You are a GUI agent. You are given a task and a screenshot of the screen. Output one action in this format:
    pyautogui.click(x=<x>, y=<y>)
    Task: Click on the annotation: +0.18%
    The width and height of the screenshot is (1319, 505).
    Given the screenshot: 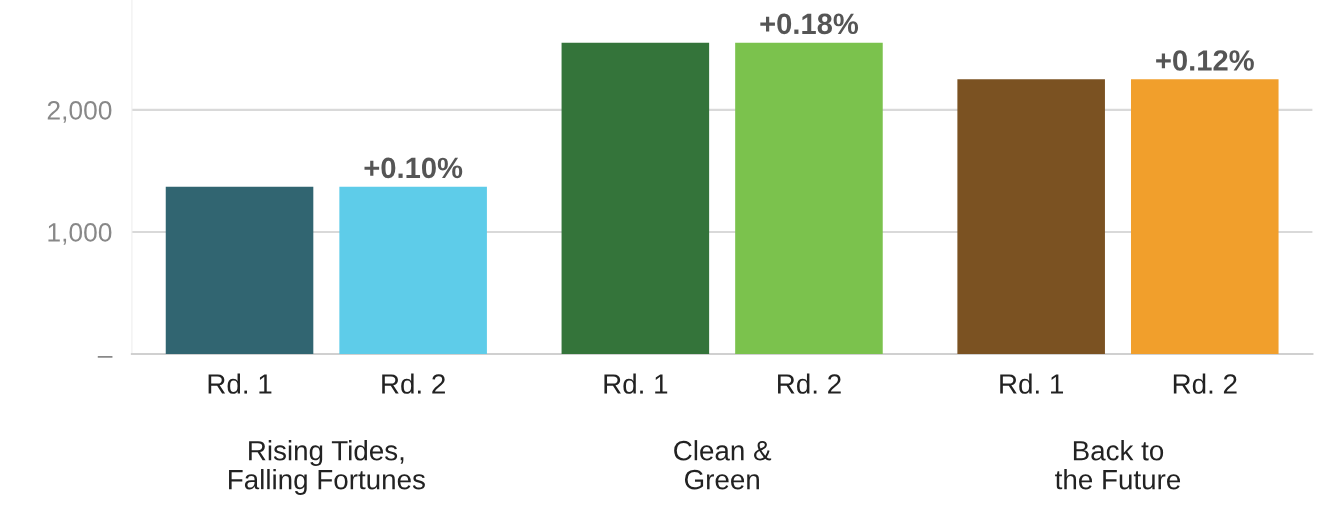 What is the action you would take?
    pyautogui.click(x=809, y=24)
    